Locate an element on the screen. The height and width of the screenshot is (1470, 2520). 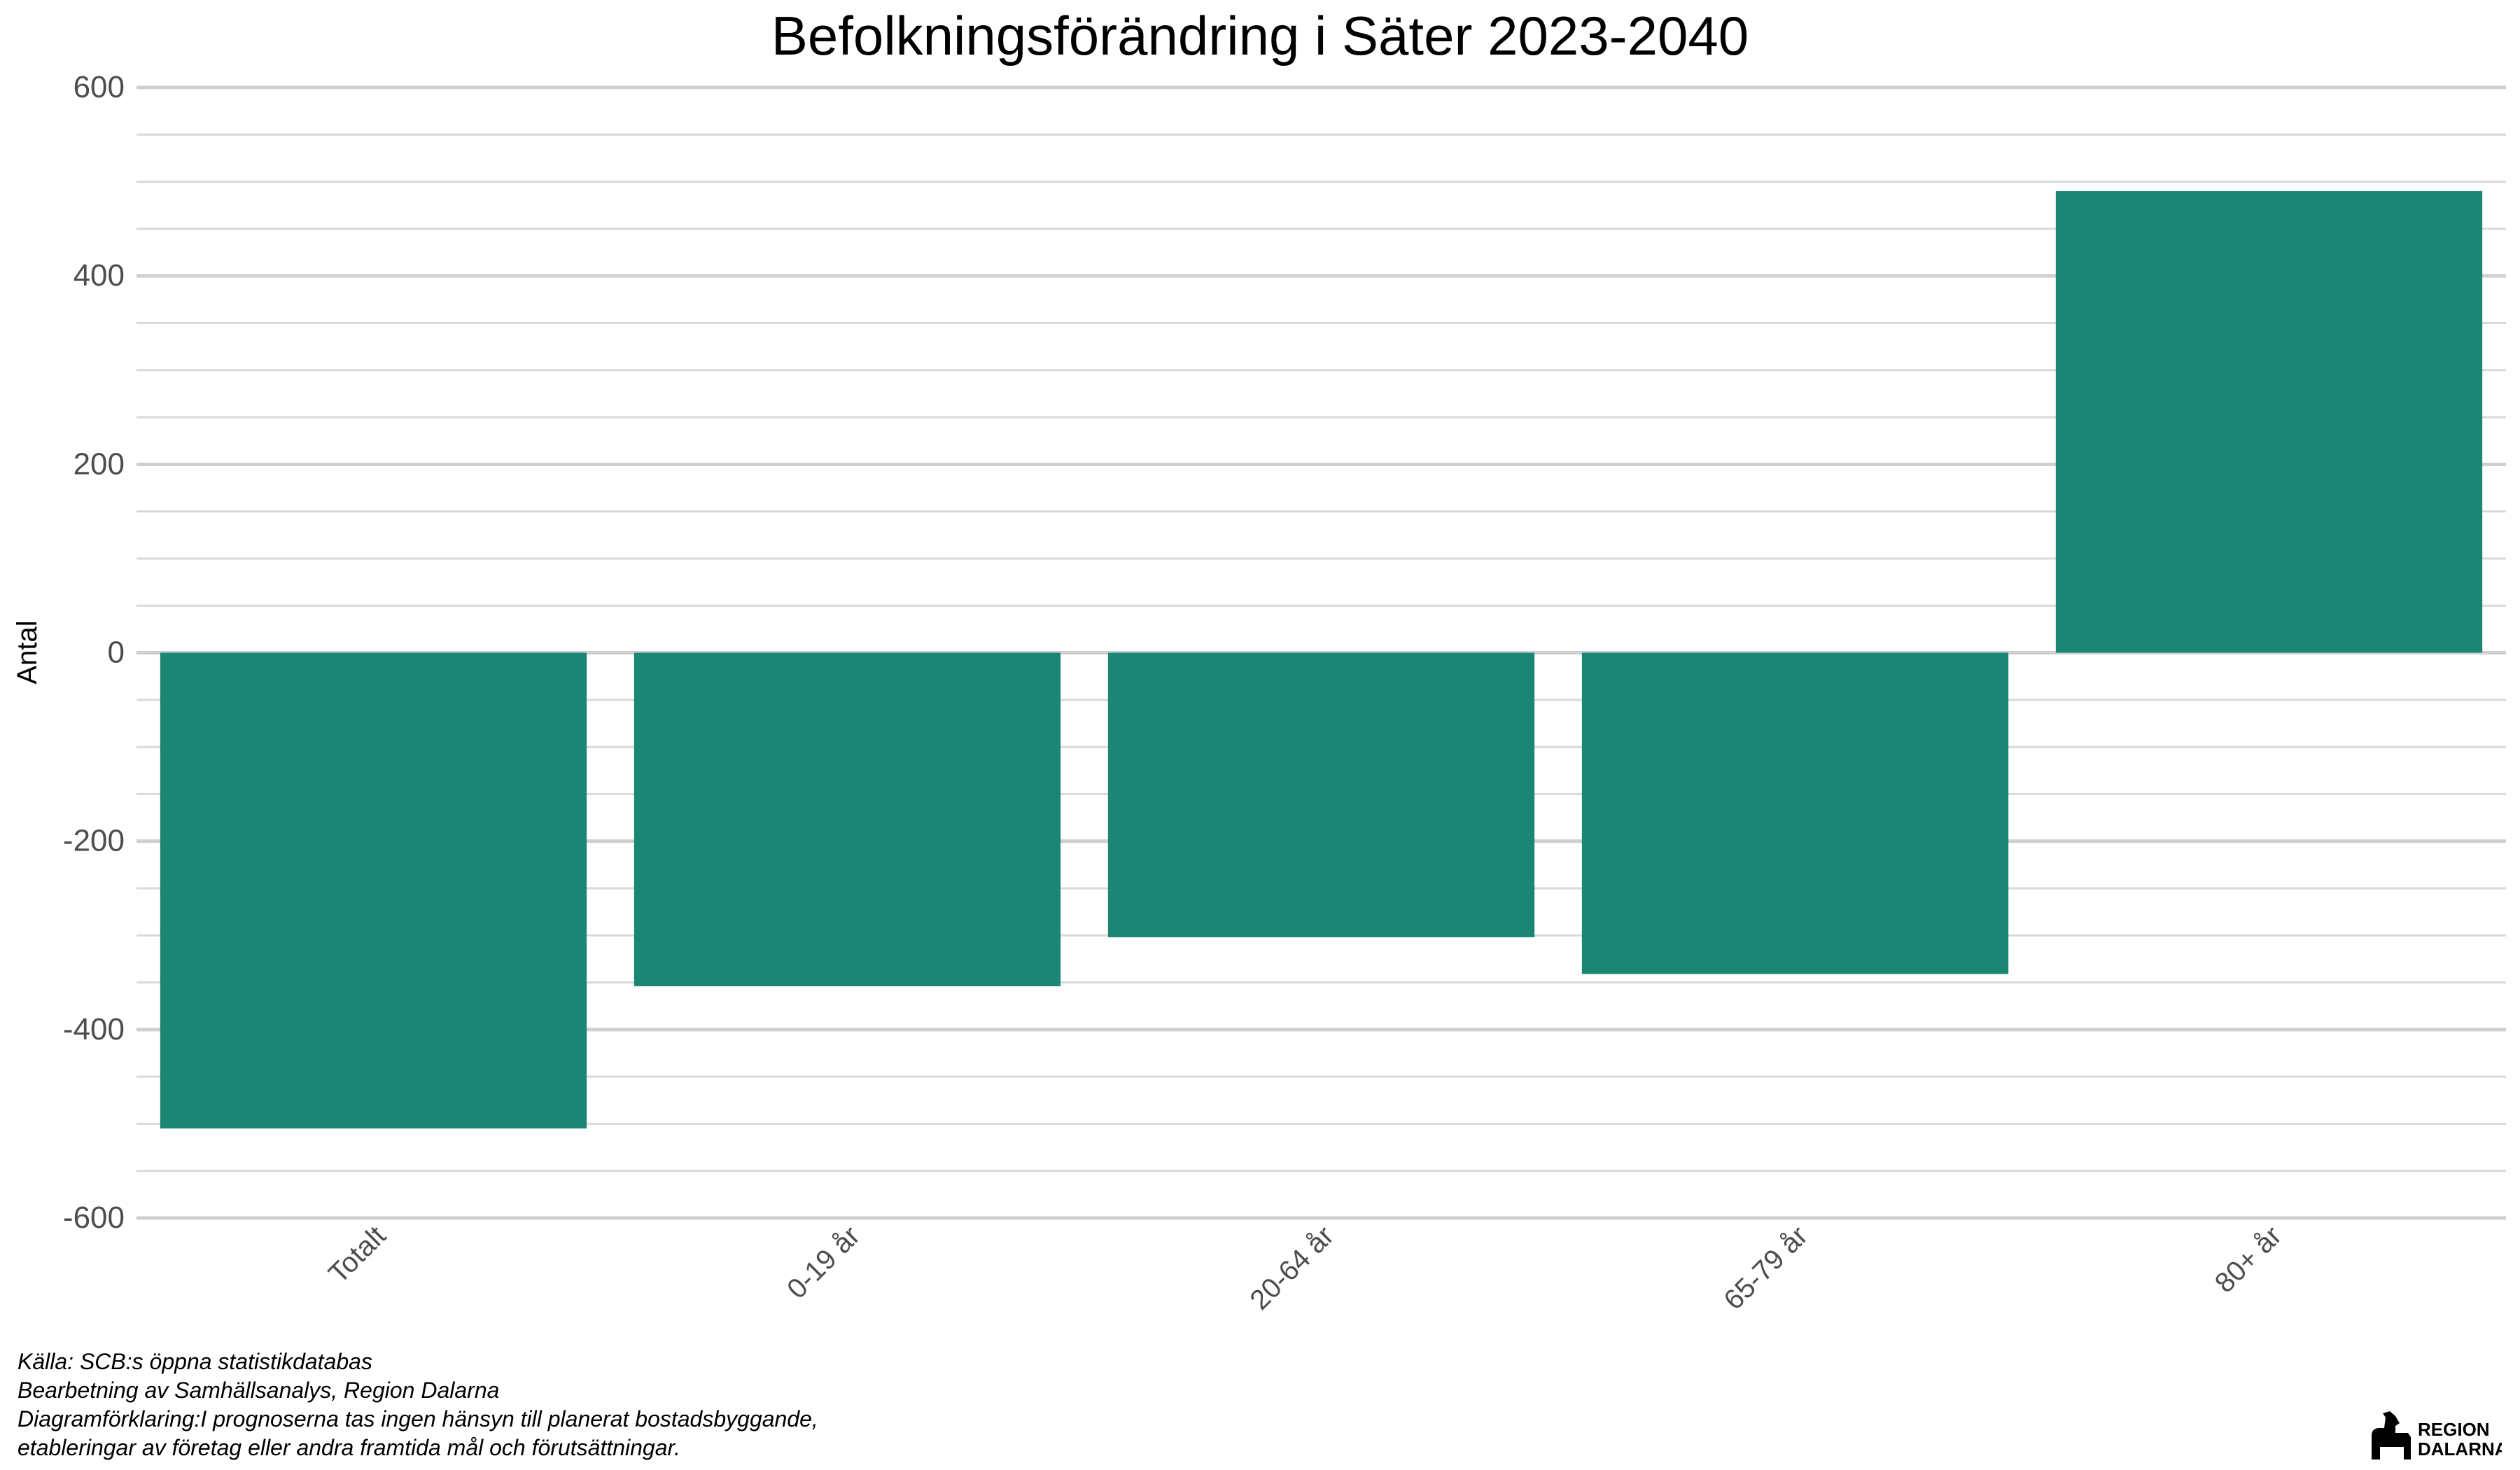
dala-horse-icon is located at coordinates (2391, 1435).